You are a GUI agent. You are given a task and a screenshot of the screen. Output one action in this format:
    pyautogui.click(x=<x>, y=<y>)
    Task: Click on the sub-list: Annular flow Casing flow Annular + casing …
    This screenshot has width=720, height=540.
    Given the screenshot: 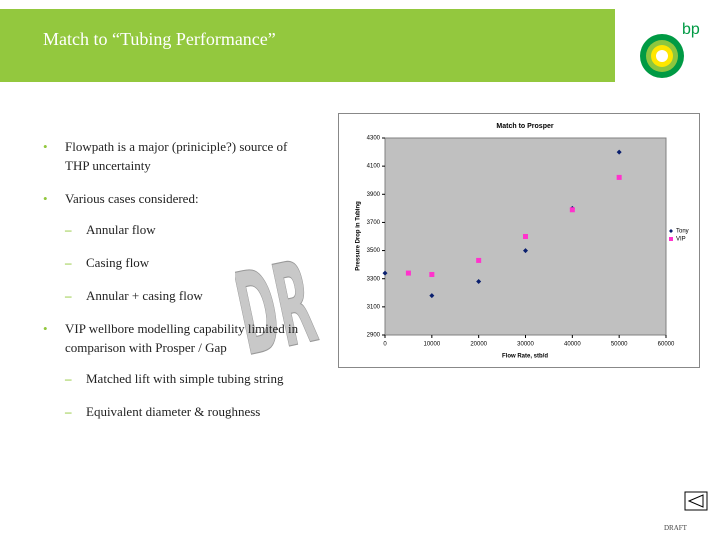 What is the action you would take?
    pyautogui.click(x=186, y=262)
    